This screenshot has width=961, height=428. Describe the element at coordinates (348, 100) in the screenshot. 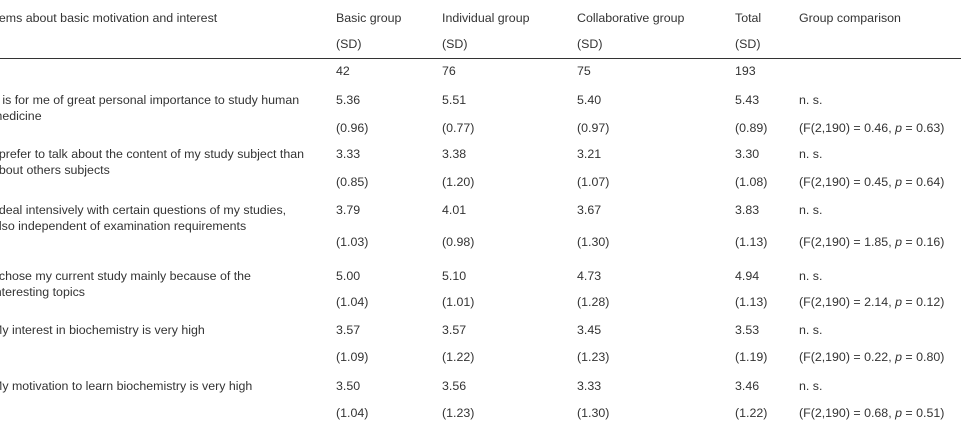

I see `table-cell-basic: 5.36` at that location.